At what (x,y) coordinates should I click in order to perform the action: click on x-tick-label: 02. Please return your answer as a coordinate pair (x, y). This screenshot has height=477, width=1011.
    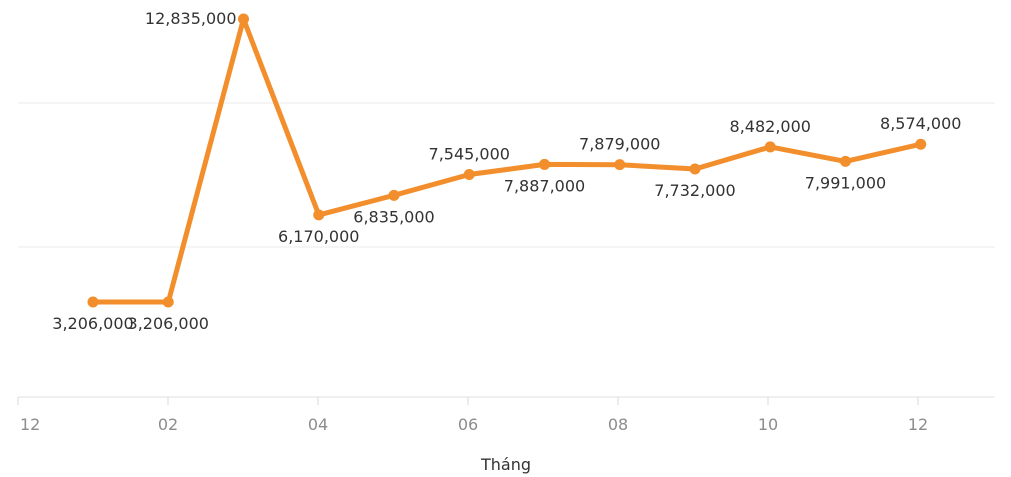
    Looking at the image, I should click on (168, 424).